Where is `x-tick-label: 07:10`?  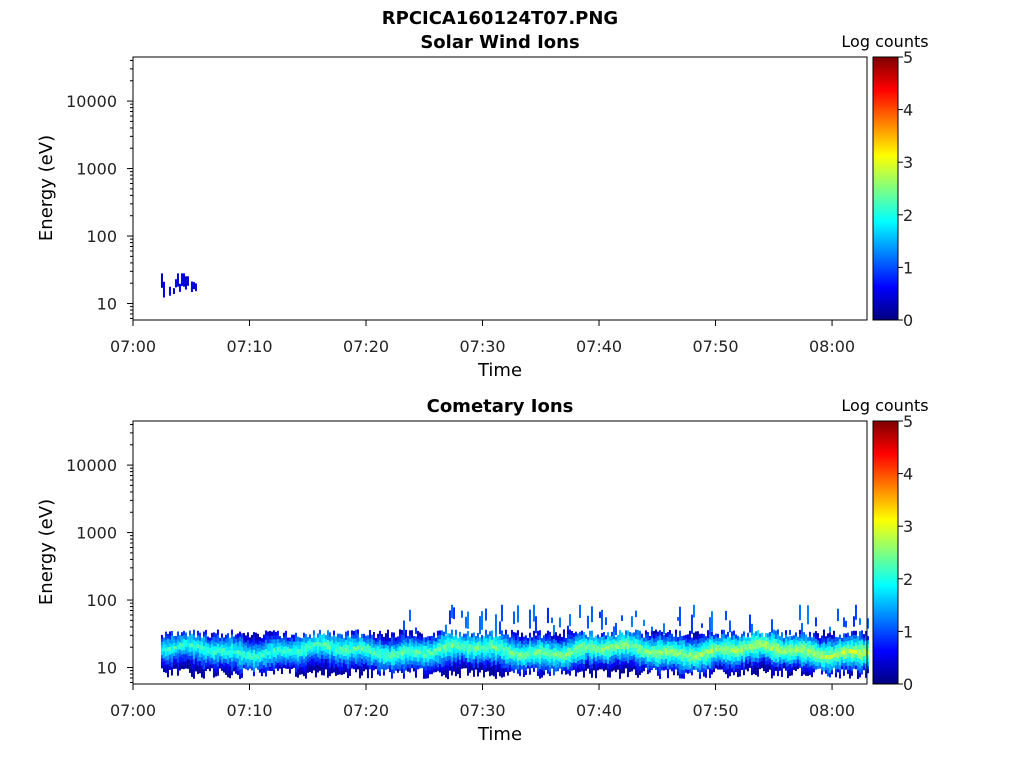 x-tick-label: 07:10 is located at coordinates (249, 710).